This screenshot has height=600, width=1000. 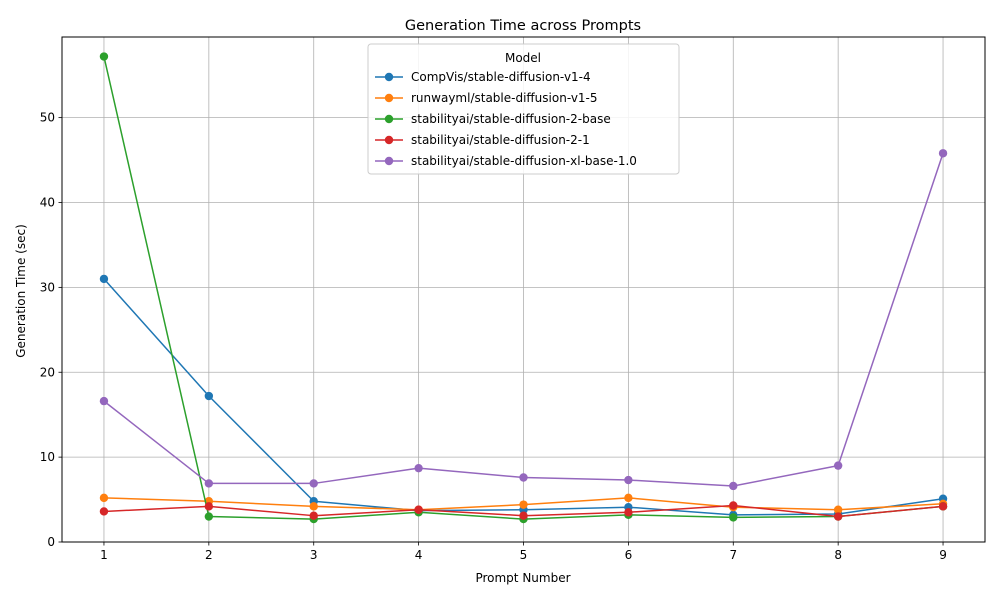 What do you see at coordinates (500, 140) in the screenshot?
I see `legend-label: stabilityai/stable-diffusion-2-1` at bounding box center [500, 140].